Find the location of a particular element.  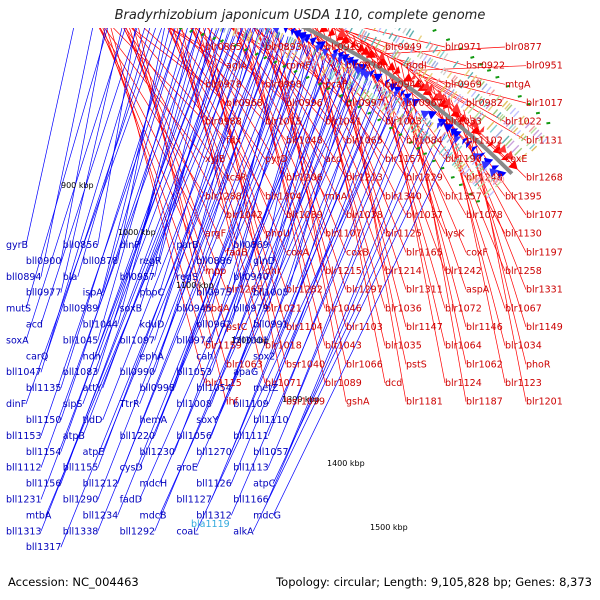

gene-label: dinP is located at coordinates (130, 245).